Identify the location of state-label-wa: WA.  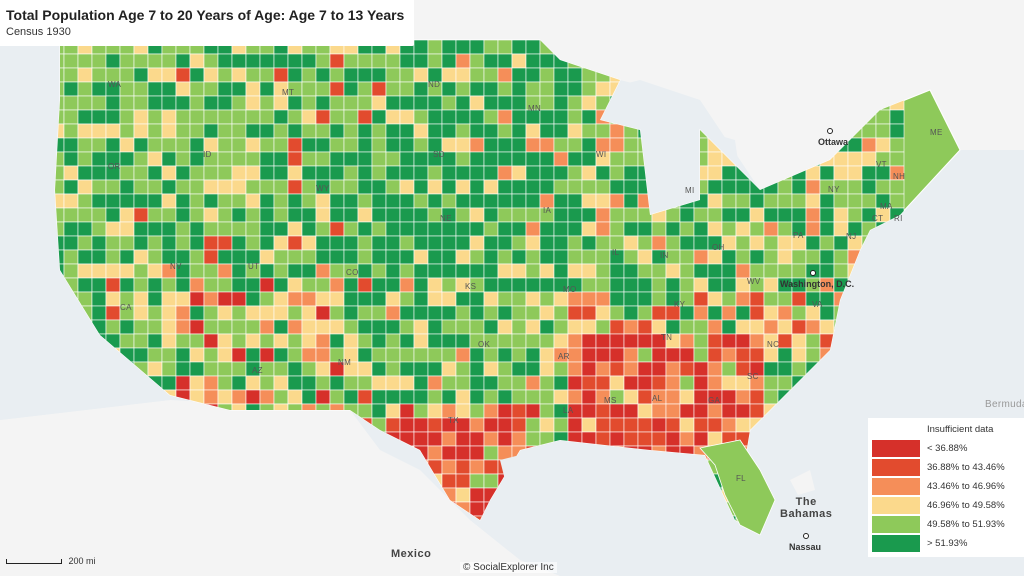
(115, 84).